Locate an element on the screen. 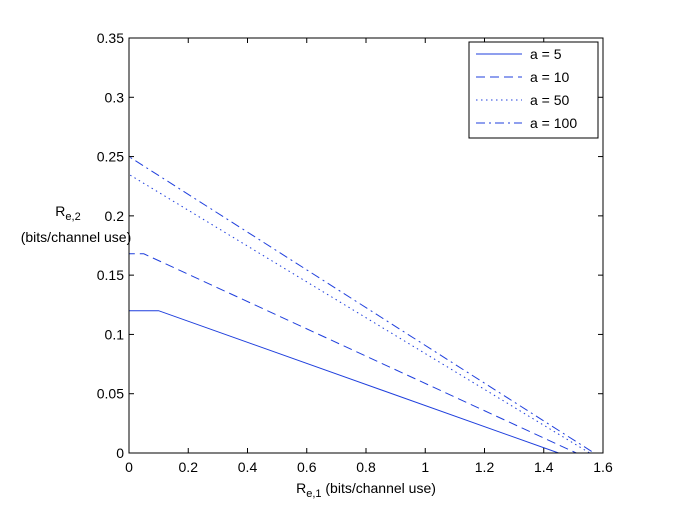  x-tick-label: 0.6 is located at coordinates (307, 467).